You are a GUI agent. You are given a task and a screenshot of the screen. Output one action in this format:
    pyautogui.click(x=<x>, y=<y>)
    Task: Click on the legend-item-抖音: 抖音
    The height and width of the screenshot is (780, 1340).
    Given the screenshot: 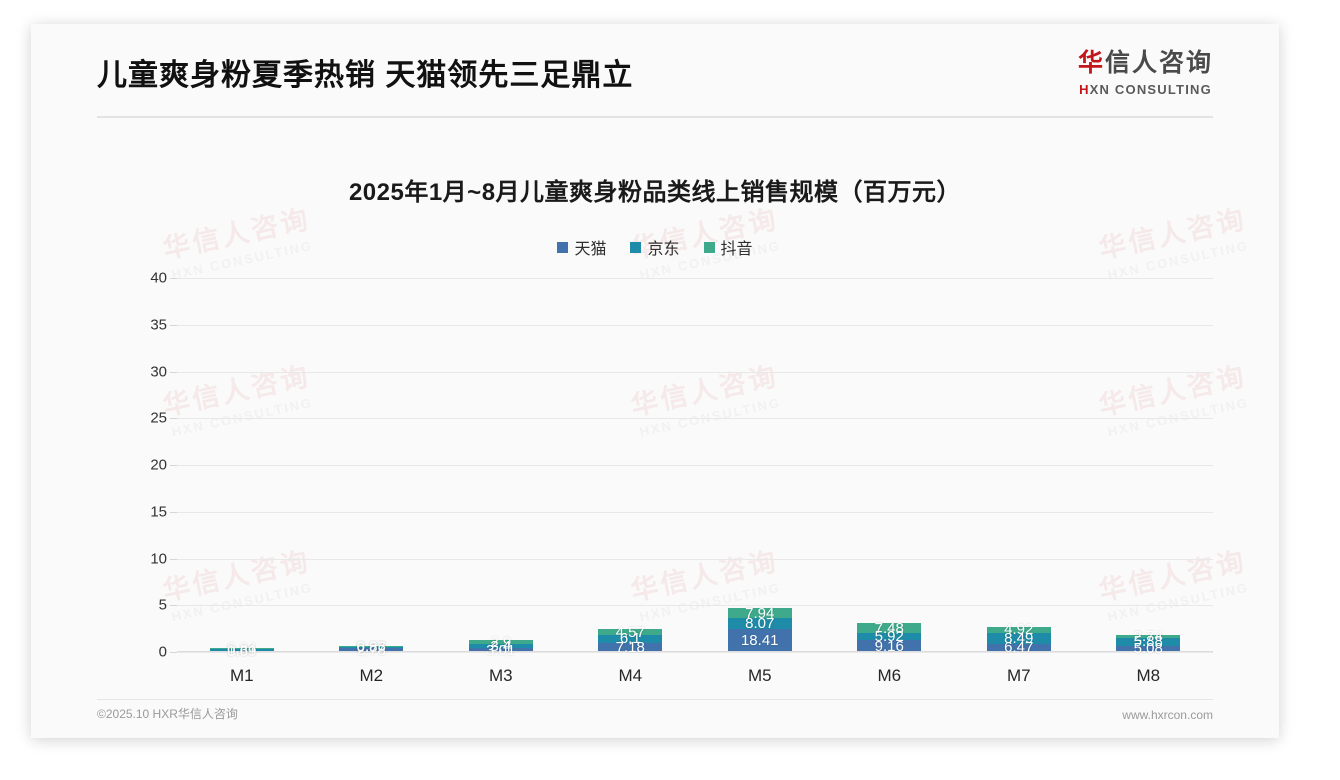 What is the action you would take?
    pyautogui.click(x=728, y=247)
    